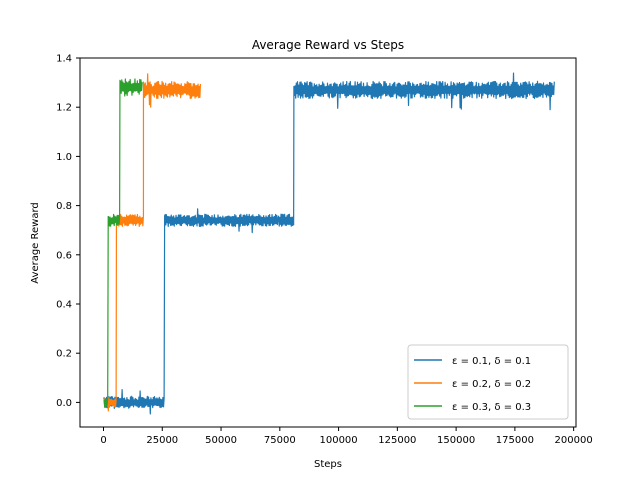 This screenshot has height=480, width=640. I want to click on y-tick-label: 0.4, so click(64, 305).